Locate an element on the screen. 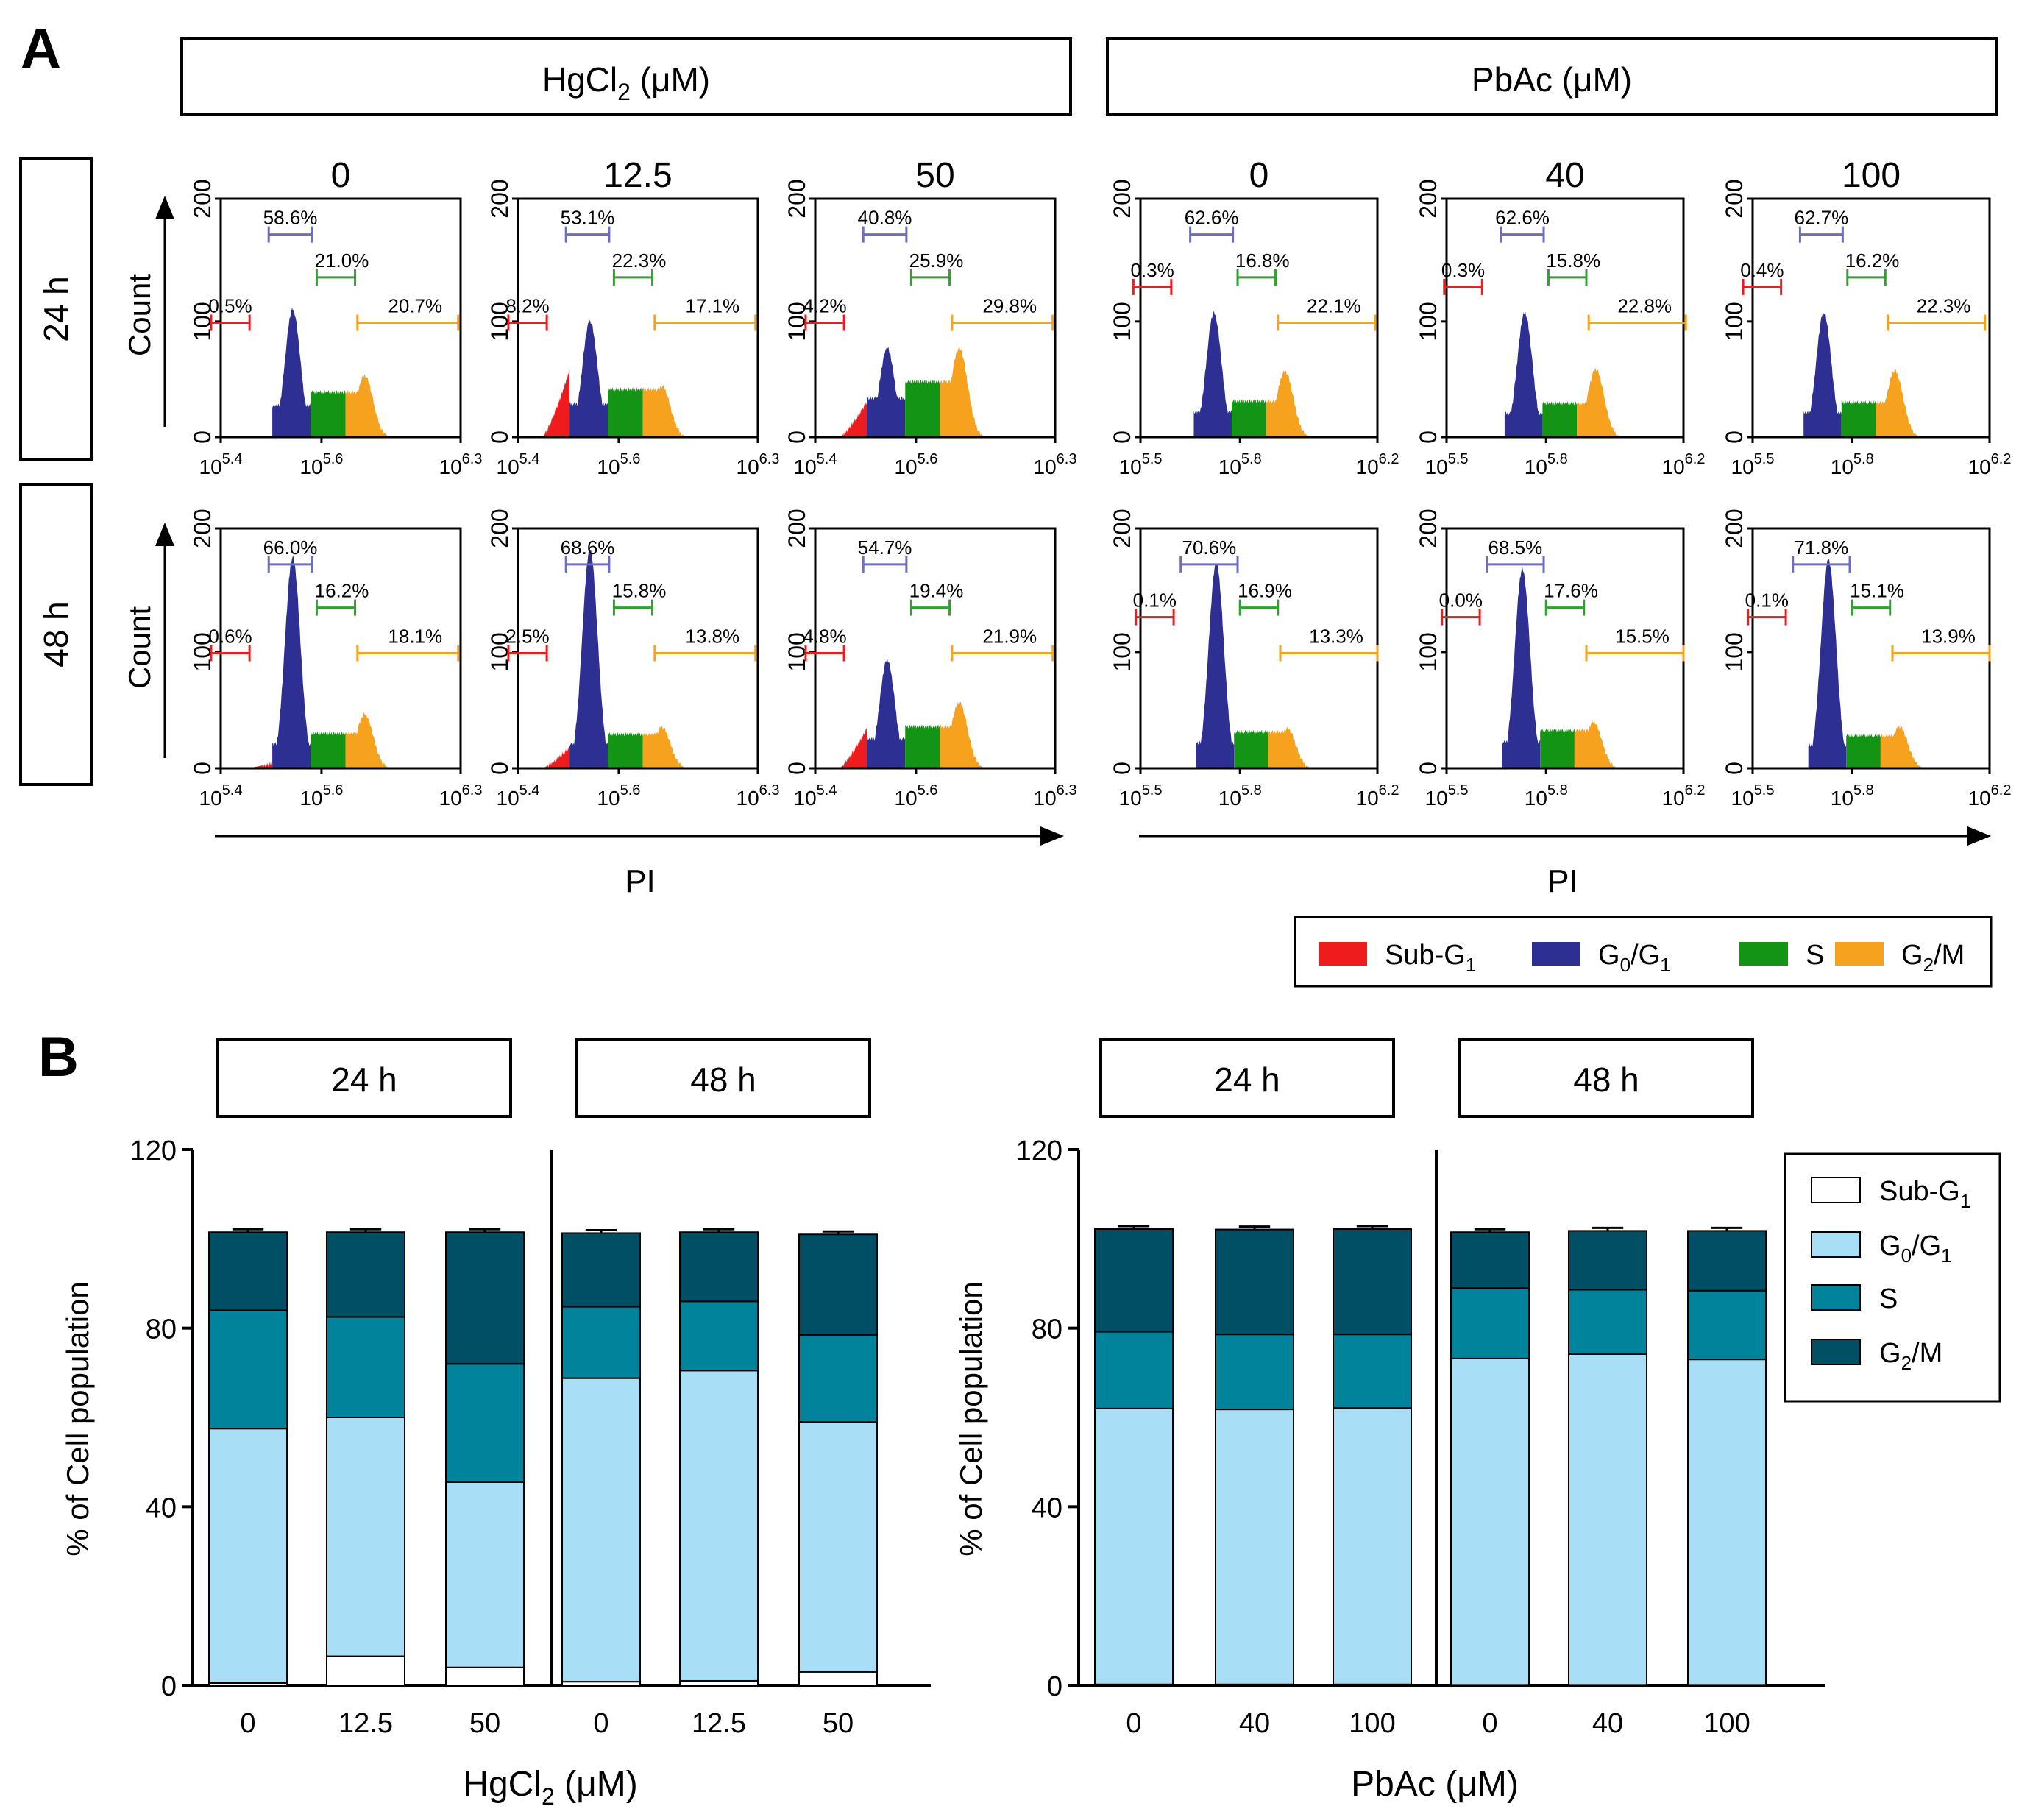  x-tick-label: 106.3 is located at coordinates (758, 464).